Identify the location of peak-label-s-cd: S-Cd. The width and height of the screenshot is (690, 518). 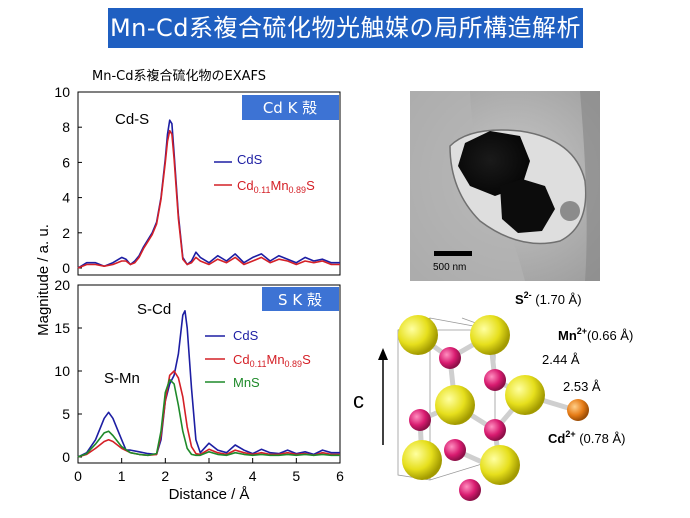
(154, 309).